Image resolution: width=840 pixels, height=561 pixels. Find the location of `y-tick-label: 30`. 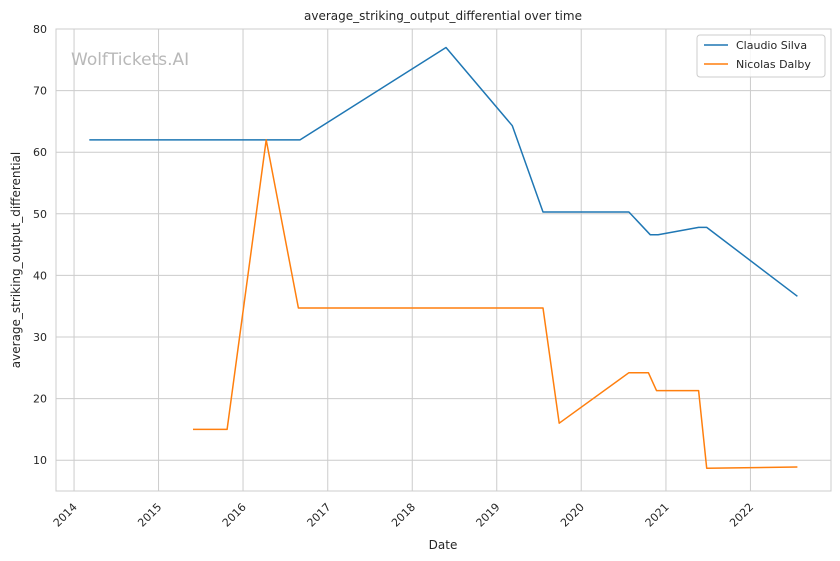

y-tick-label: 30 is located at coordinates (40, 337).